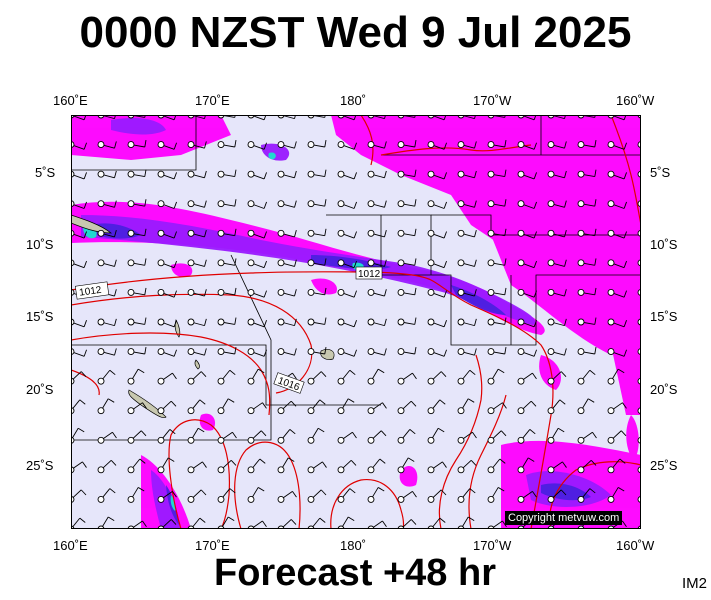  What do you see at coordinates (635, 100) in the screenshot?
I see `top-lon-label: 160˚W` at bounding box center [635, 100].